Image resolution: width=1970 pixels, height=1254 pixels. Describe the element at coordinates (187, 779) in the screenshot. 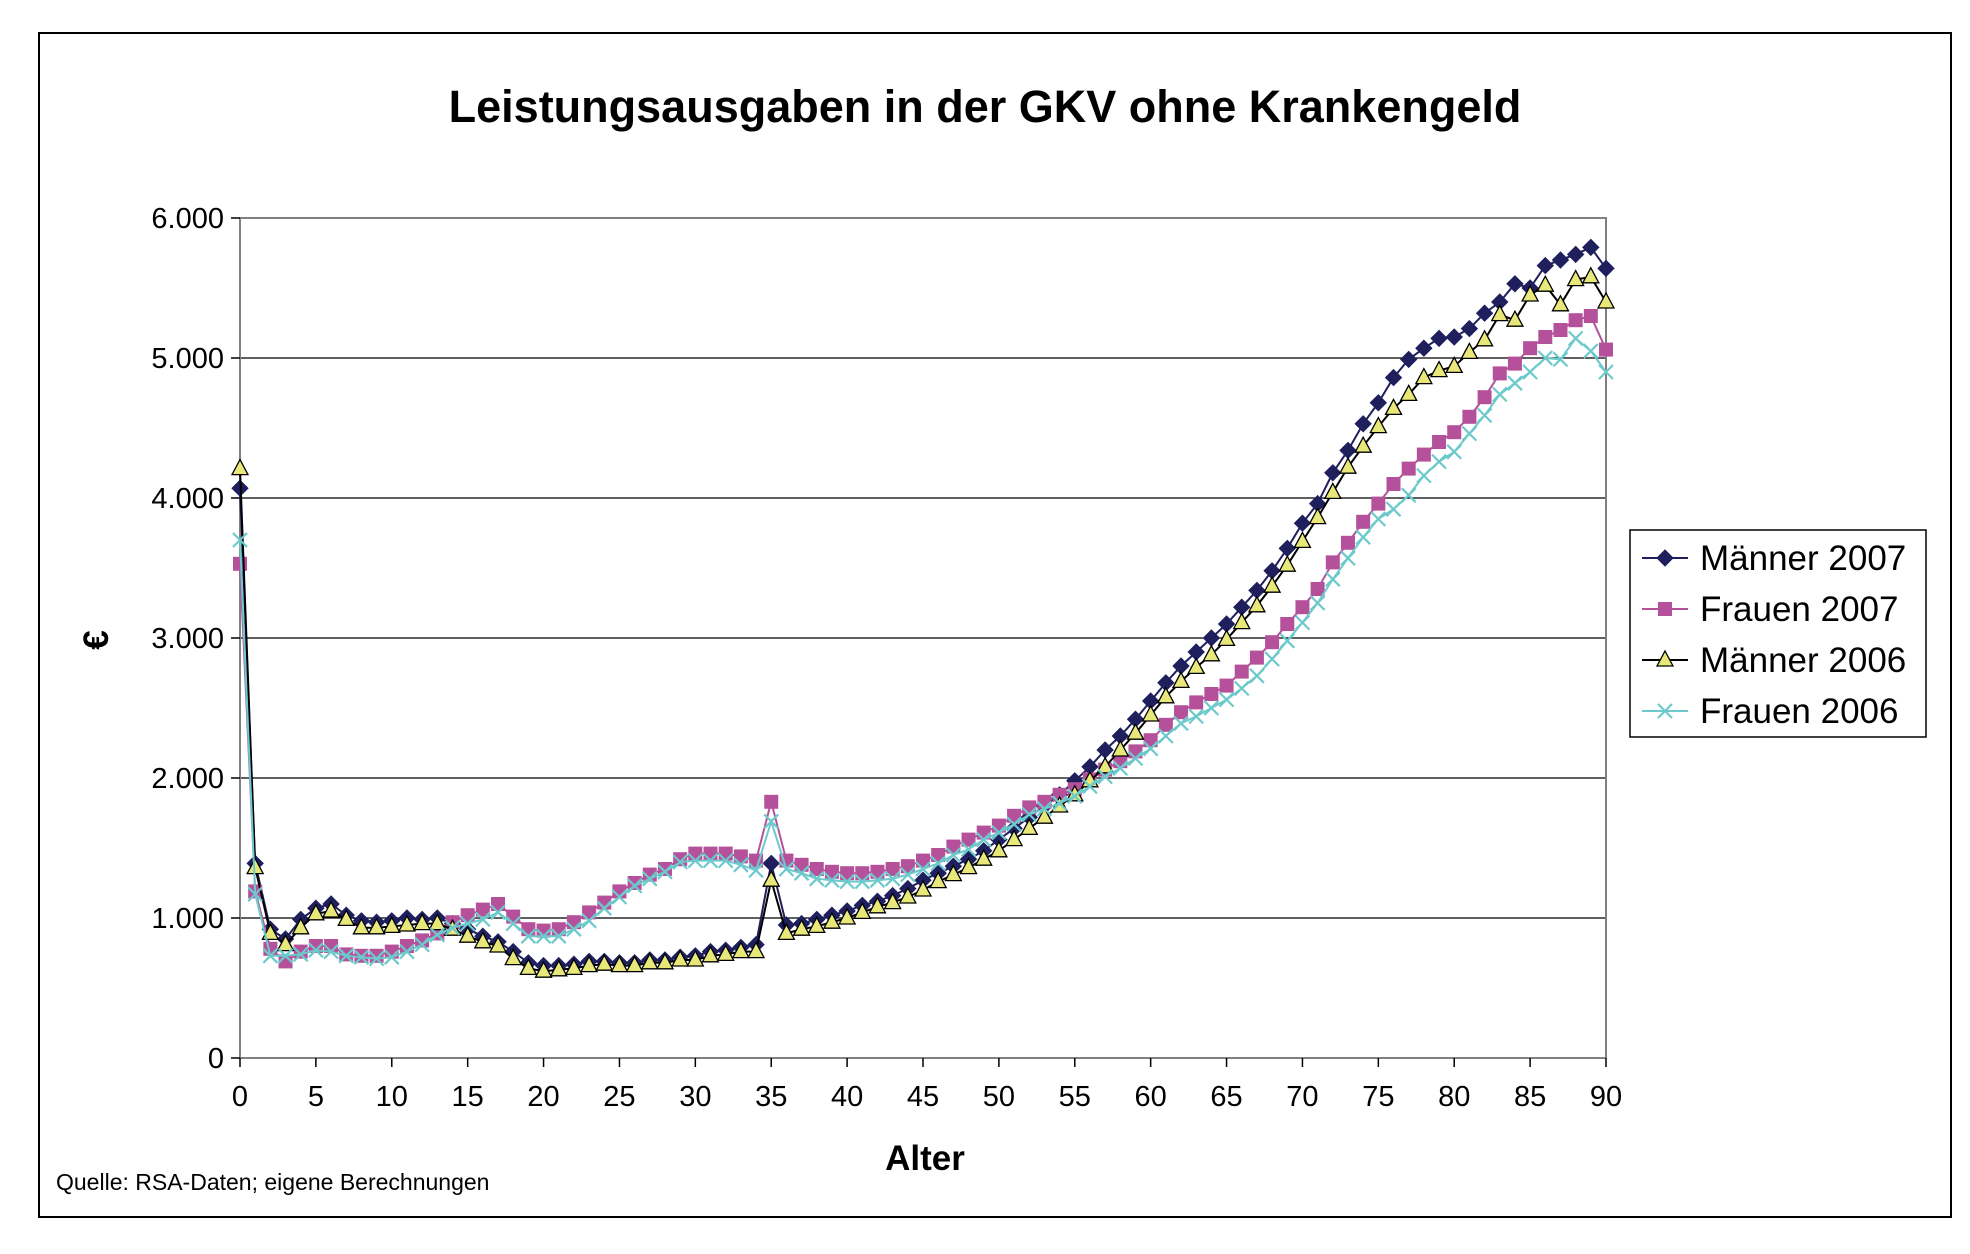

I see `y-tick-label: 2.000` at that location.